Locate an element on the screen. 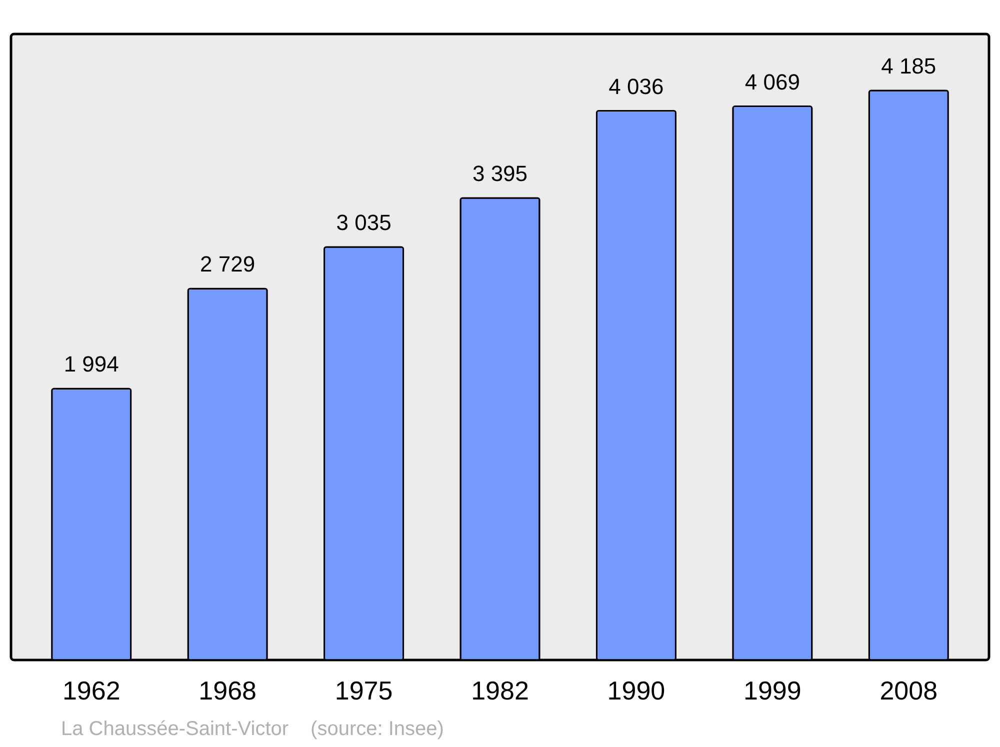 The image size is (1000, 747). x-tick-label: 1975 is located at coordinates (363, 691).